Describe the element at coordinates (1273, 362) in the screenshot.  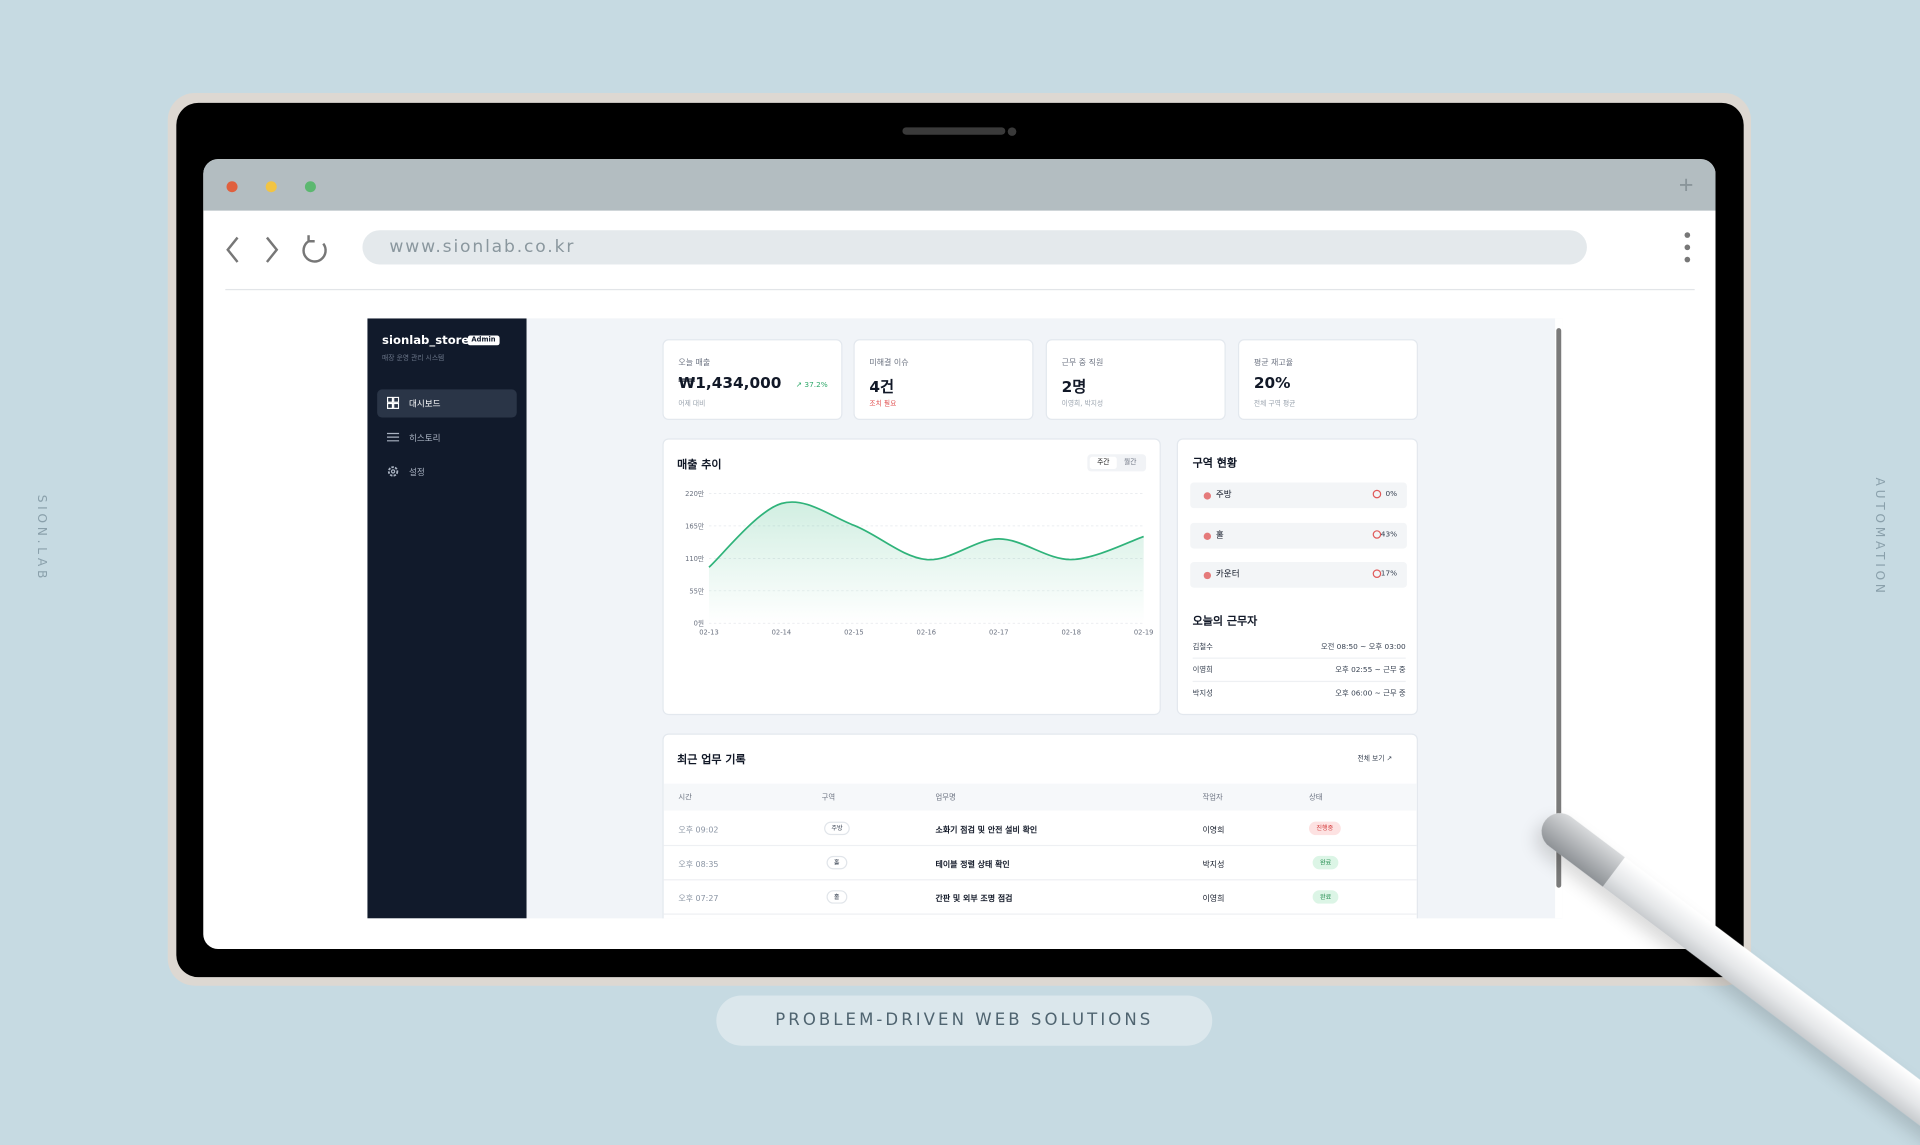
I see `stat-label: 평균 재고율` at that location.